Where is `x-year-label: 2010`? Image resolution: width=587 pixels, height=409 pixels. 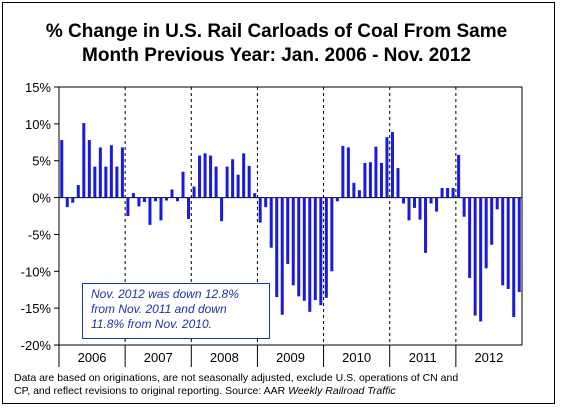
x-year-label: 2010 is located at coordinates (356, 357).